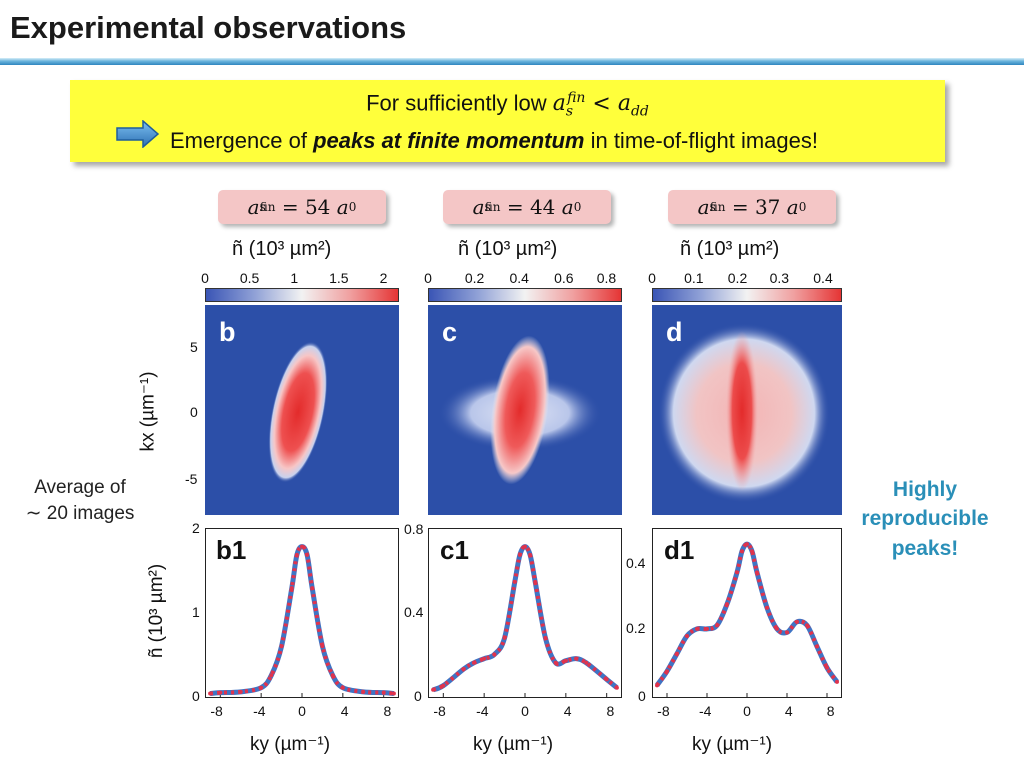  What do you see at coordinates (231, 550) in the screenshot?
I see `plot-letter-b1: b1` at bounding box center [231, 550].